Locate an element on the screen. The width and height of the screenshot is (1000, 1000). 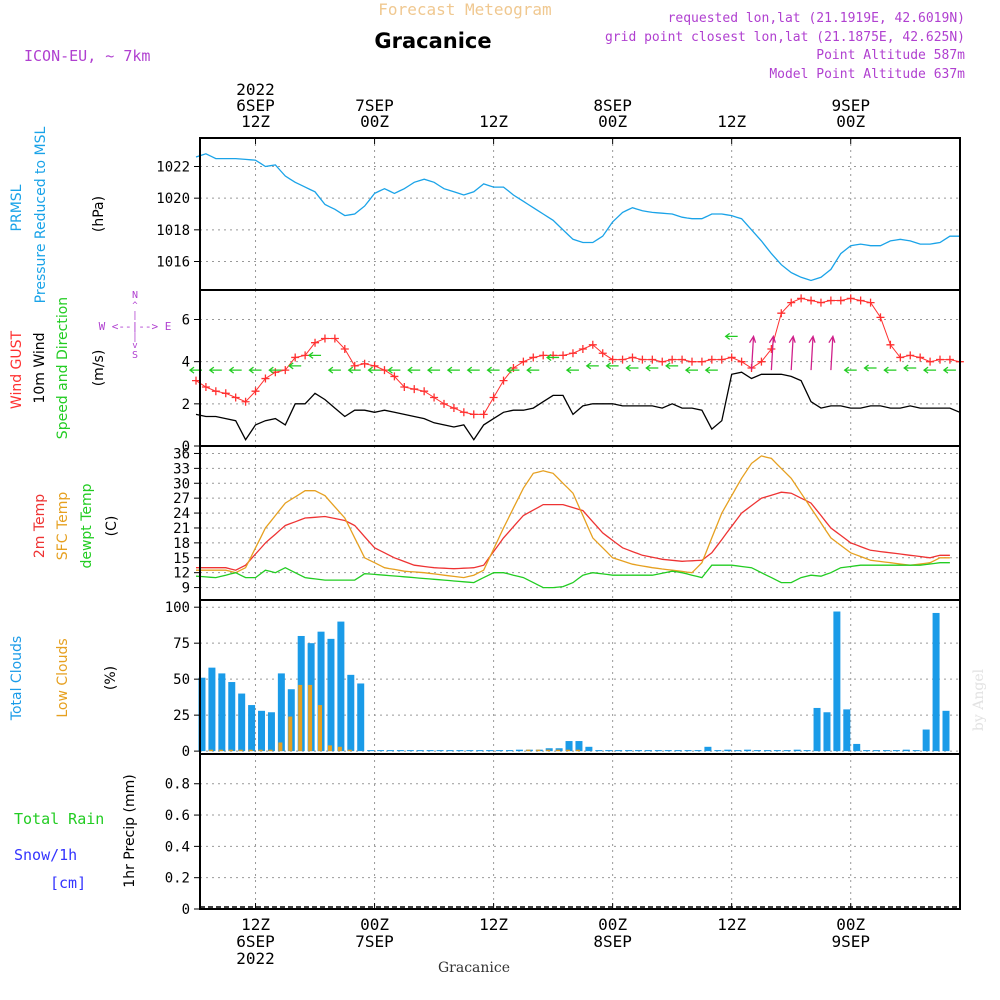
snow-title: Snow/1h is located at coordinates (45, 855).